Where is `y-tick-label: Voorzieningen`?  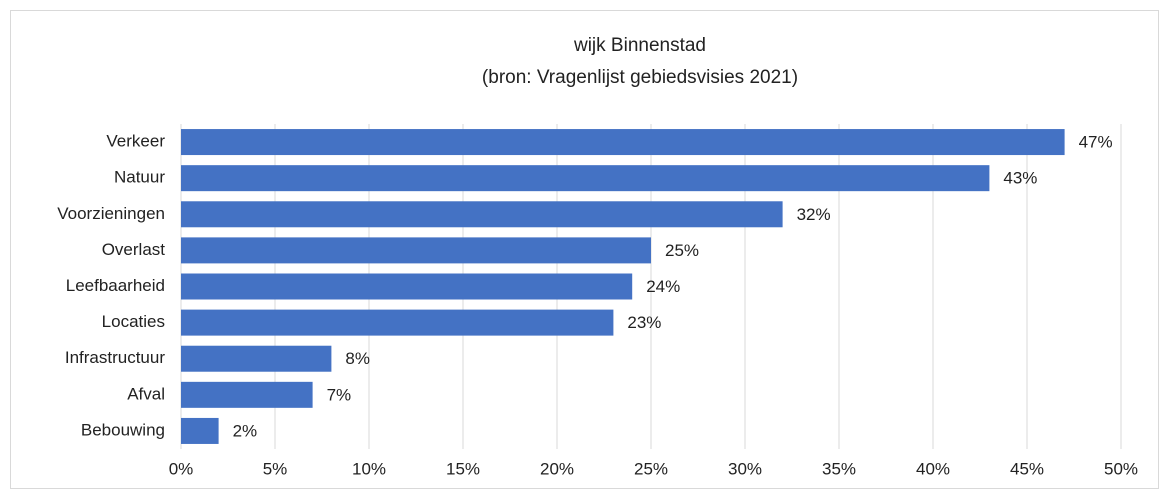 y-tick-label: Voorzieningen is located at coordinates (111, 213).